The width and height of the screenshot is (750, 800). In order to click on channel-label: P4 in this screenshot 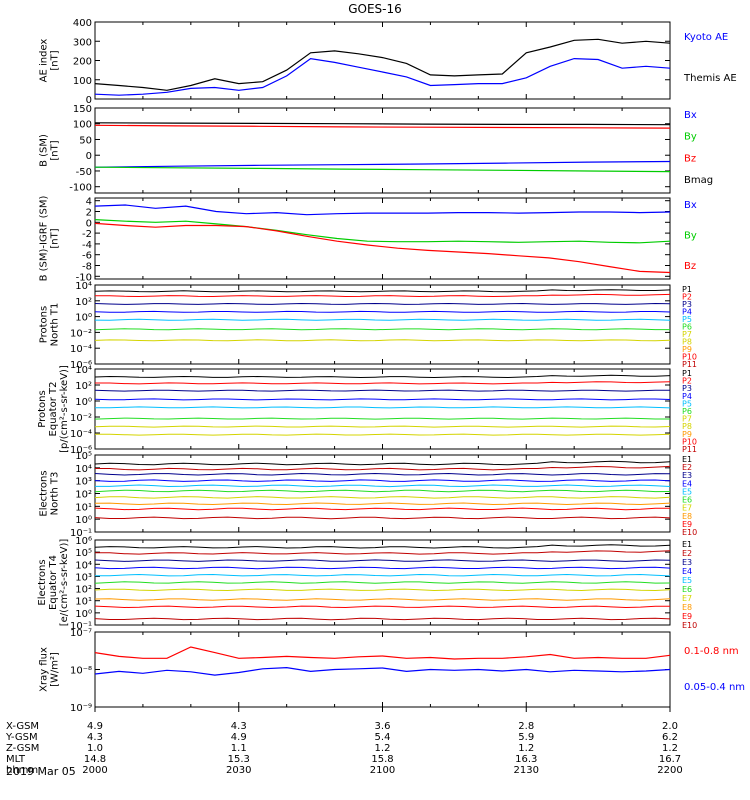, I will do `click(687, 396)`.